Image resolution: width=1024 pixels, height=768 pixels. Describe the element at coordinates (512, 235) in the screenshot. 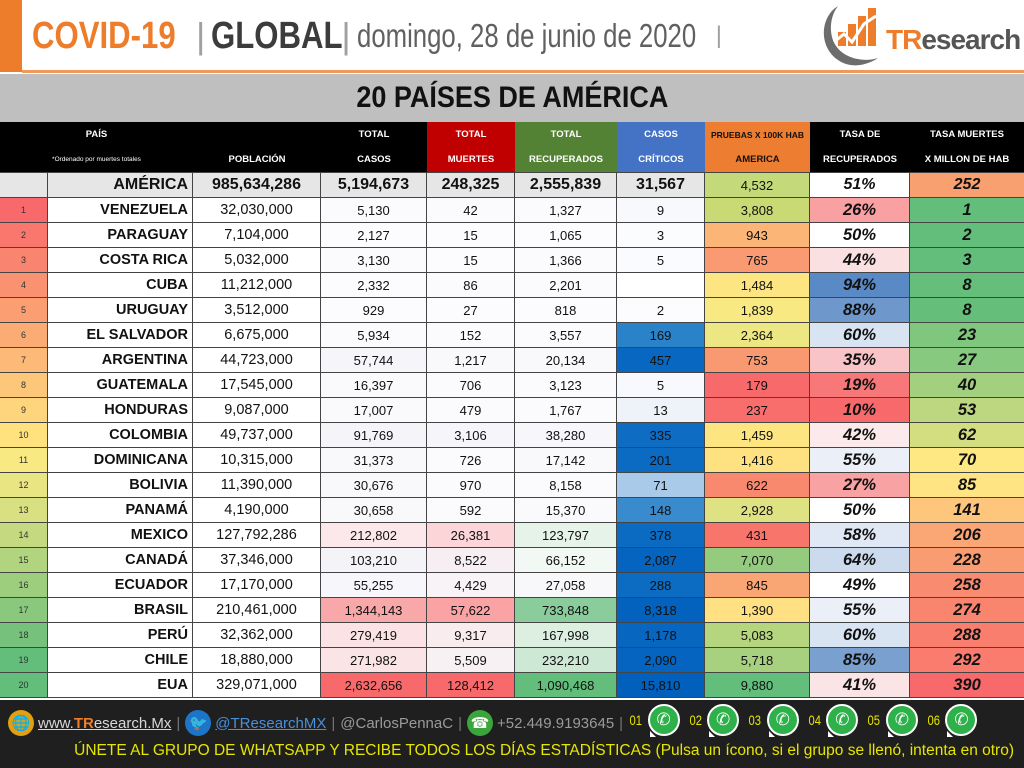

I see `table-row: 2 PARAGUAY 7,104,000 2,127 15 1,065 3 943 50% 2` at that location.